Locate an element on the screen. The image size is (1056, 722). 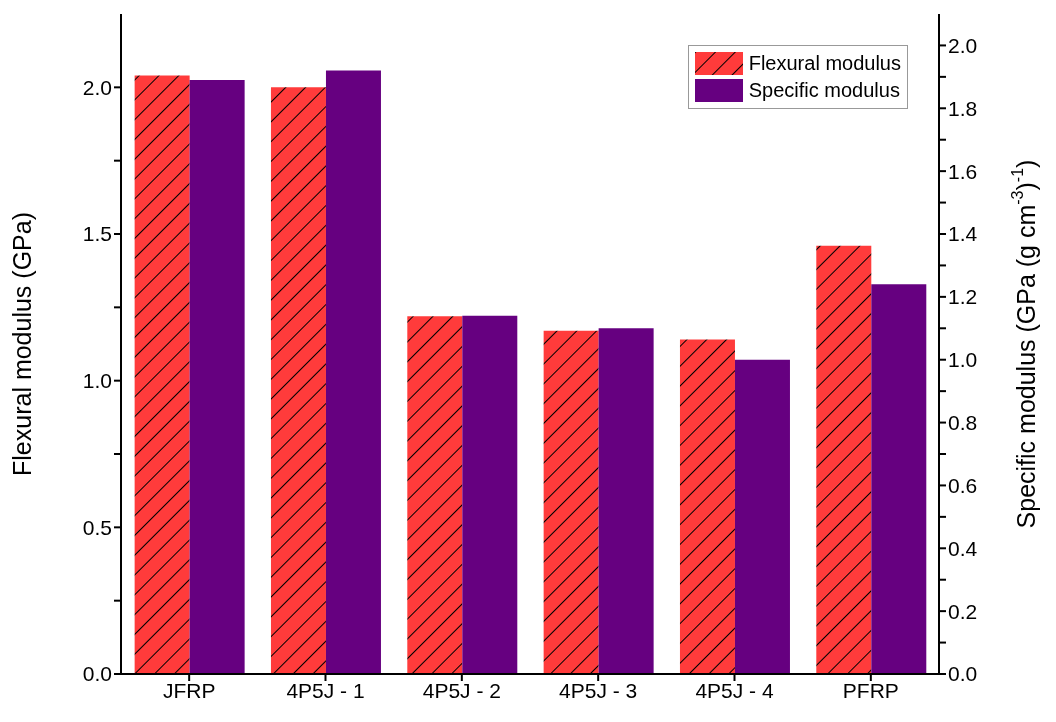
legend-label: Specific modulus is located at coordinates (824, 90).